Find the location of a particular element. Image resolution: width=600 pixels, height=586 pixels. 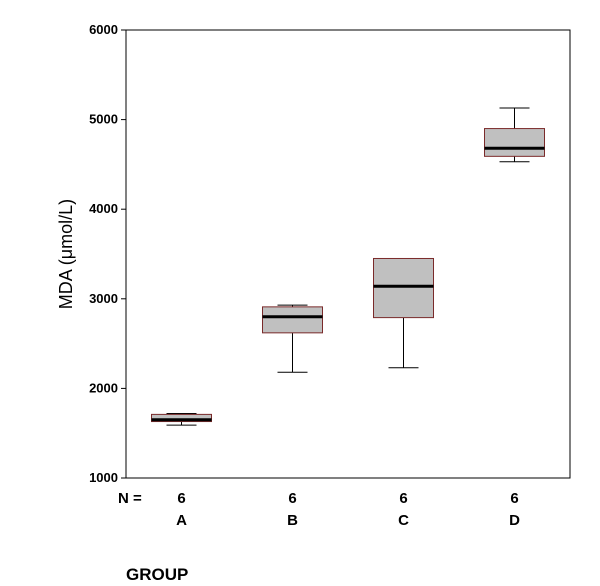

category-label: C is located at coordinates (403, 520).